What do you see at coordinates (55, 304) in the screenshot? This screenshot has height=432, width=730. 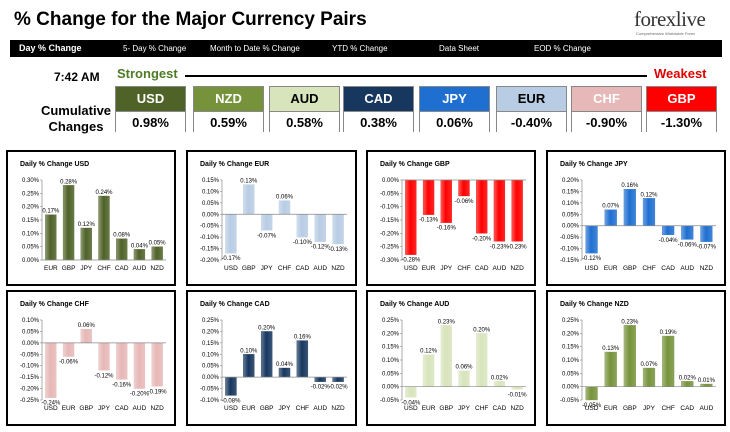 I see `chart-title: Daily % Change CHF` at bounding box center [55, 304].